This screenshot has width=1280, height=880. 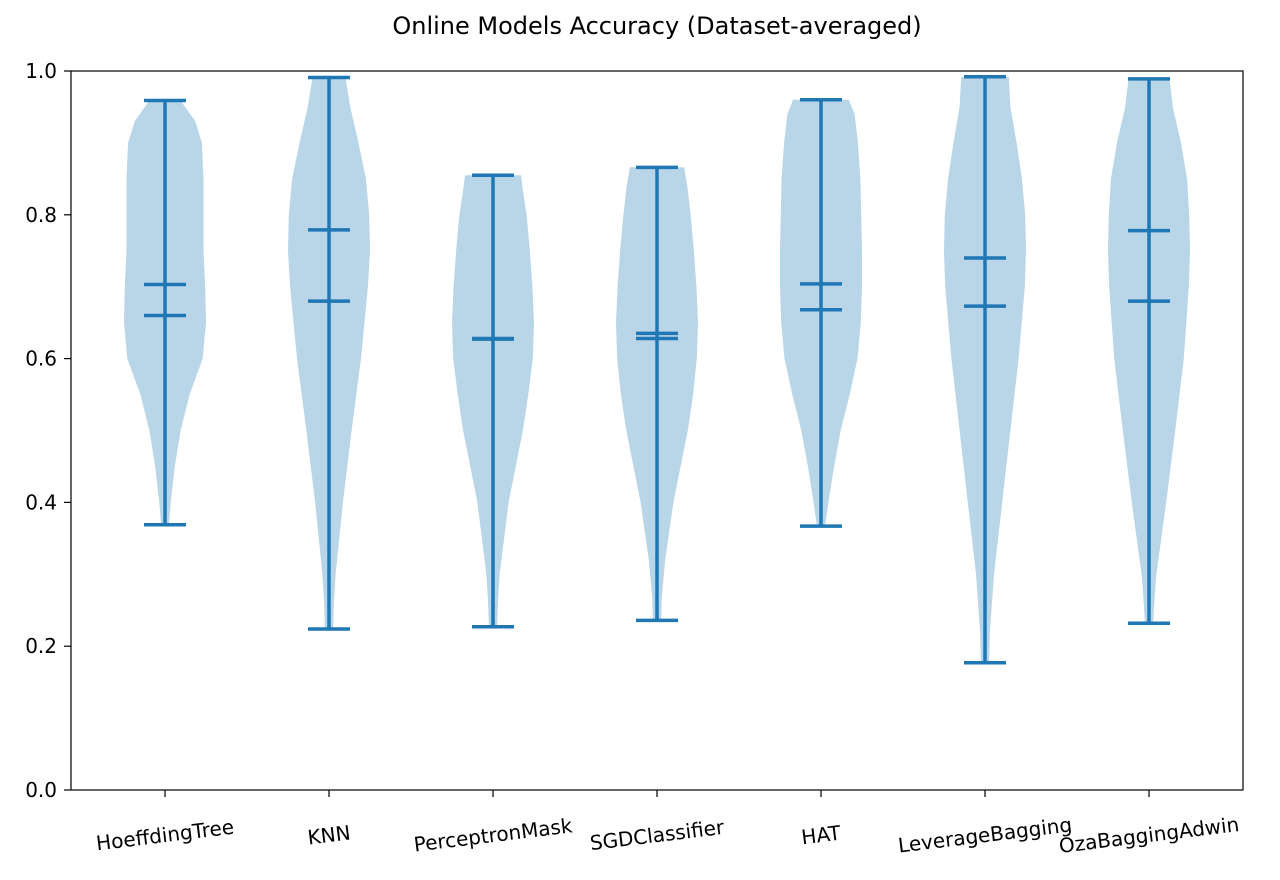 I want to click on x-tick-label: PerceptronMask, so click(x=493, y=834).